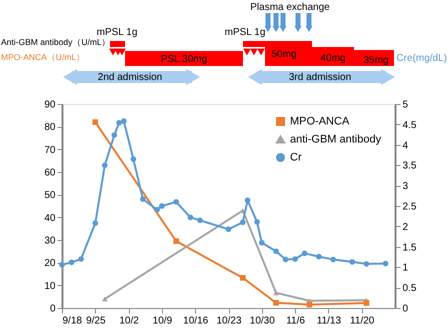  I want to click on y-tick-label: 50, so click(50, 196).